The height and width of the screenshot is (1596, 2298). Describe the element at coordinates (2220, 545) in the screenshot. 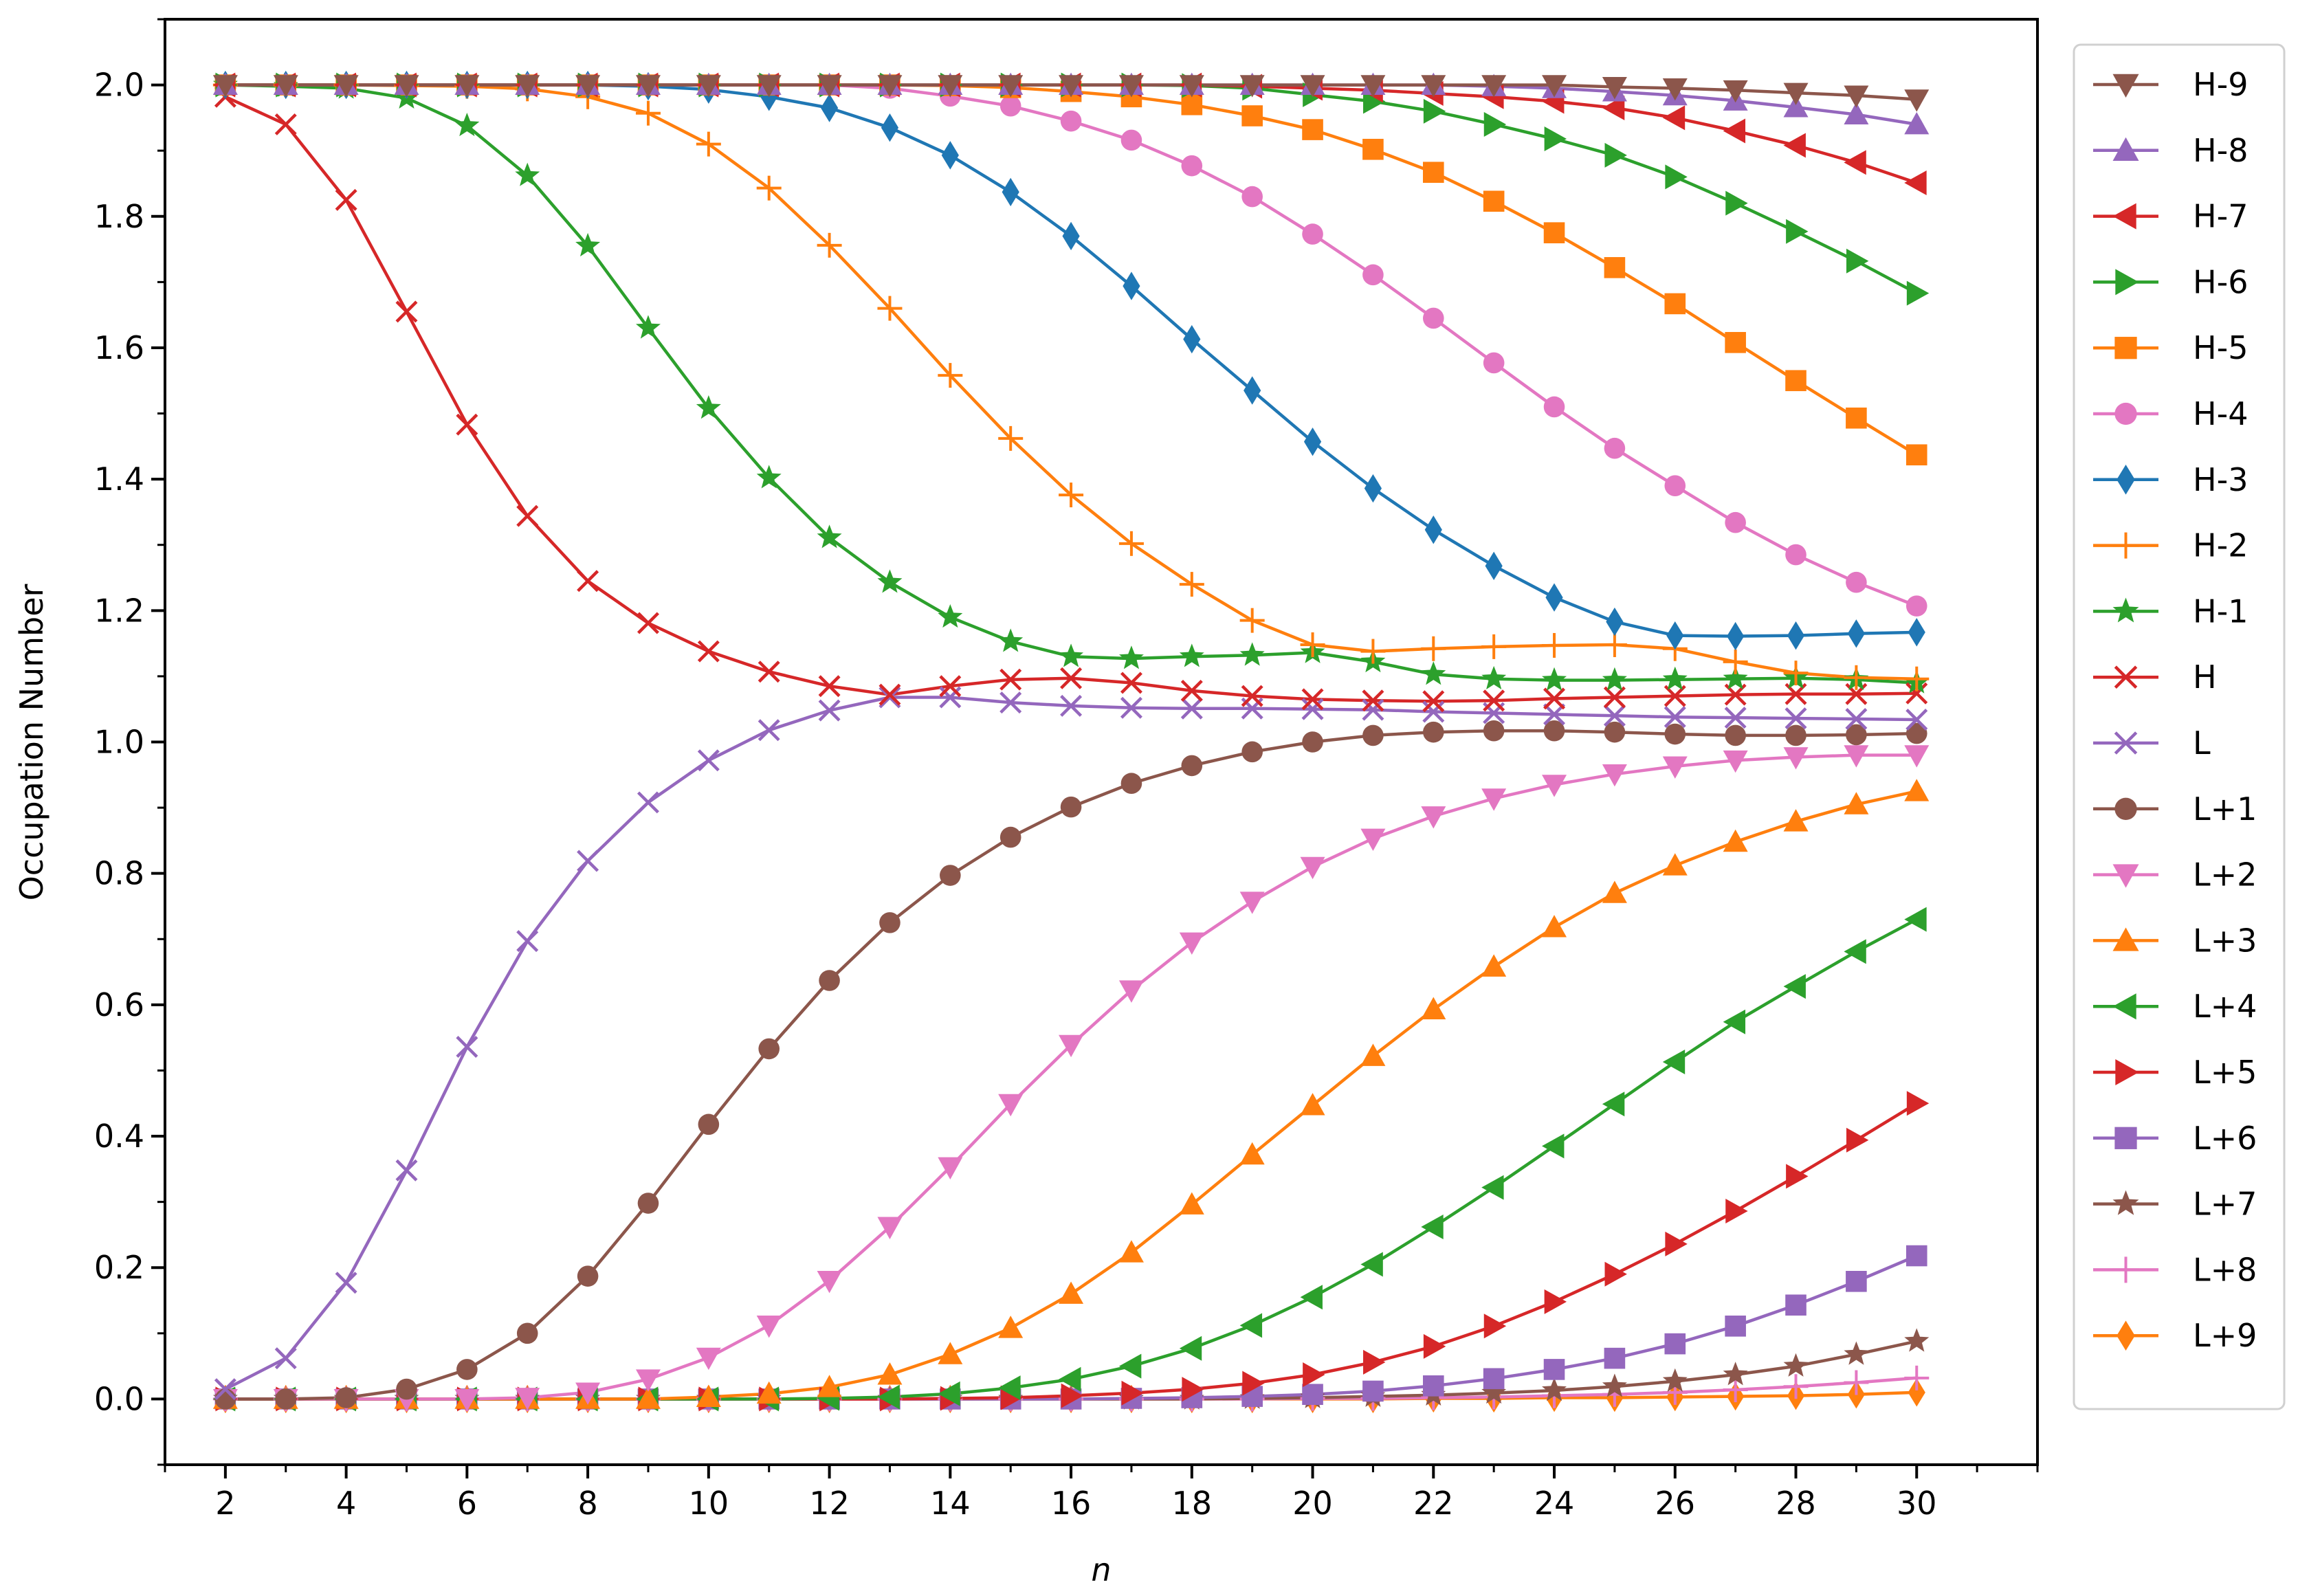

I see `legend-label: H-2` at that location.